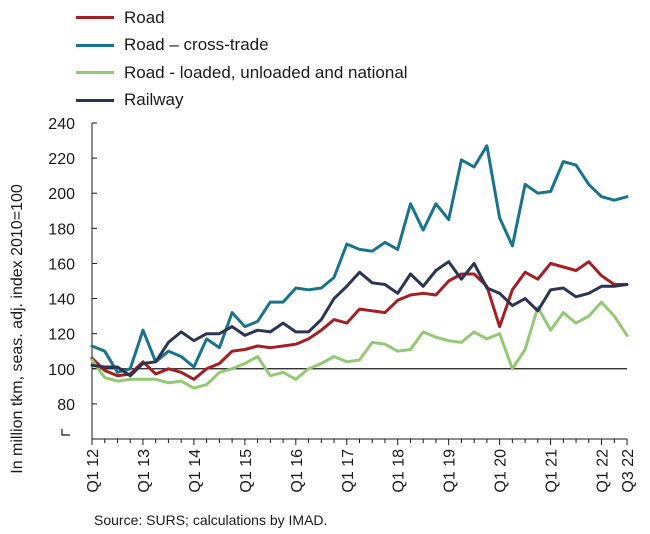 Image resolution: width=650 pixels, height=534 pixels. I want to click on legend-item: Railway, so click(242, 101).